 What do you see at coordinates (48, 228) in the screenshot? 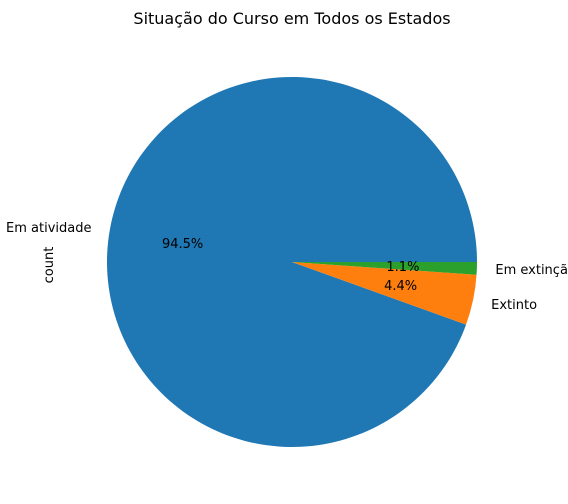
I see `slice-label-1: Em atividade` at bounding box center [48, 228].